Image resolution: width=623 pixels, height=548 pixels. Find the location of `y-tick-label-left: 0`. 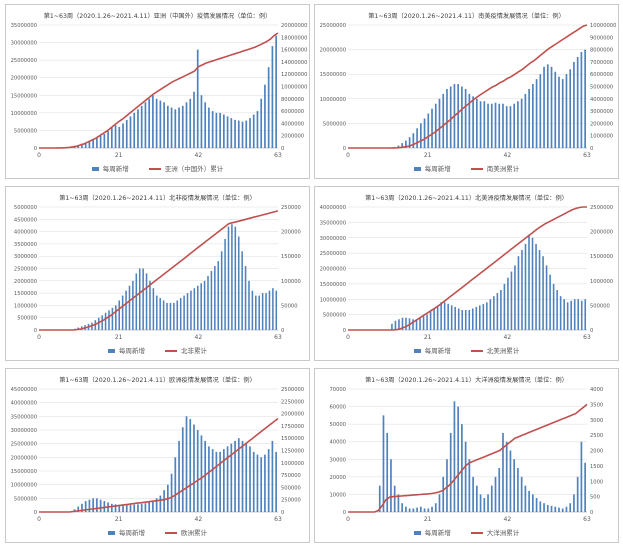

y-tick-label-left: 0 is located at coordinates (344, 149).